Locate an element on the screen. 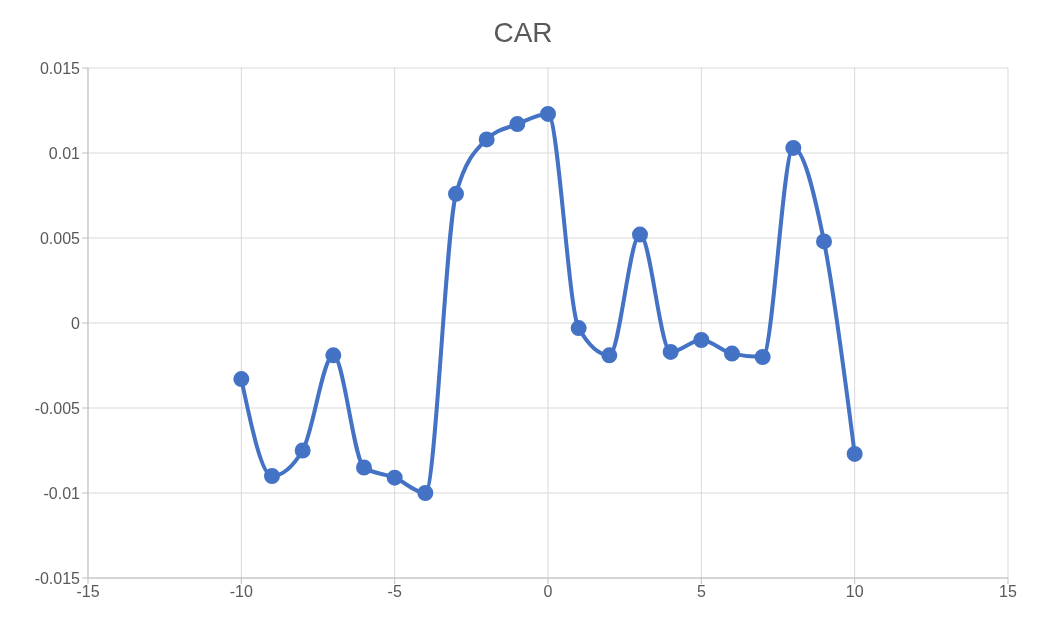 The height and width of the screenshot is (628, 1046). x-tick-label: 0 is located at coordinates (548, 592).